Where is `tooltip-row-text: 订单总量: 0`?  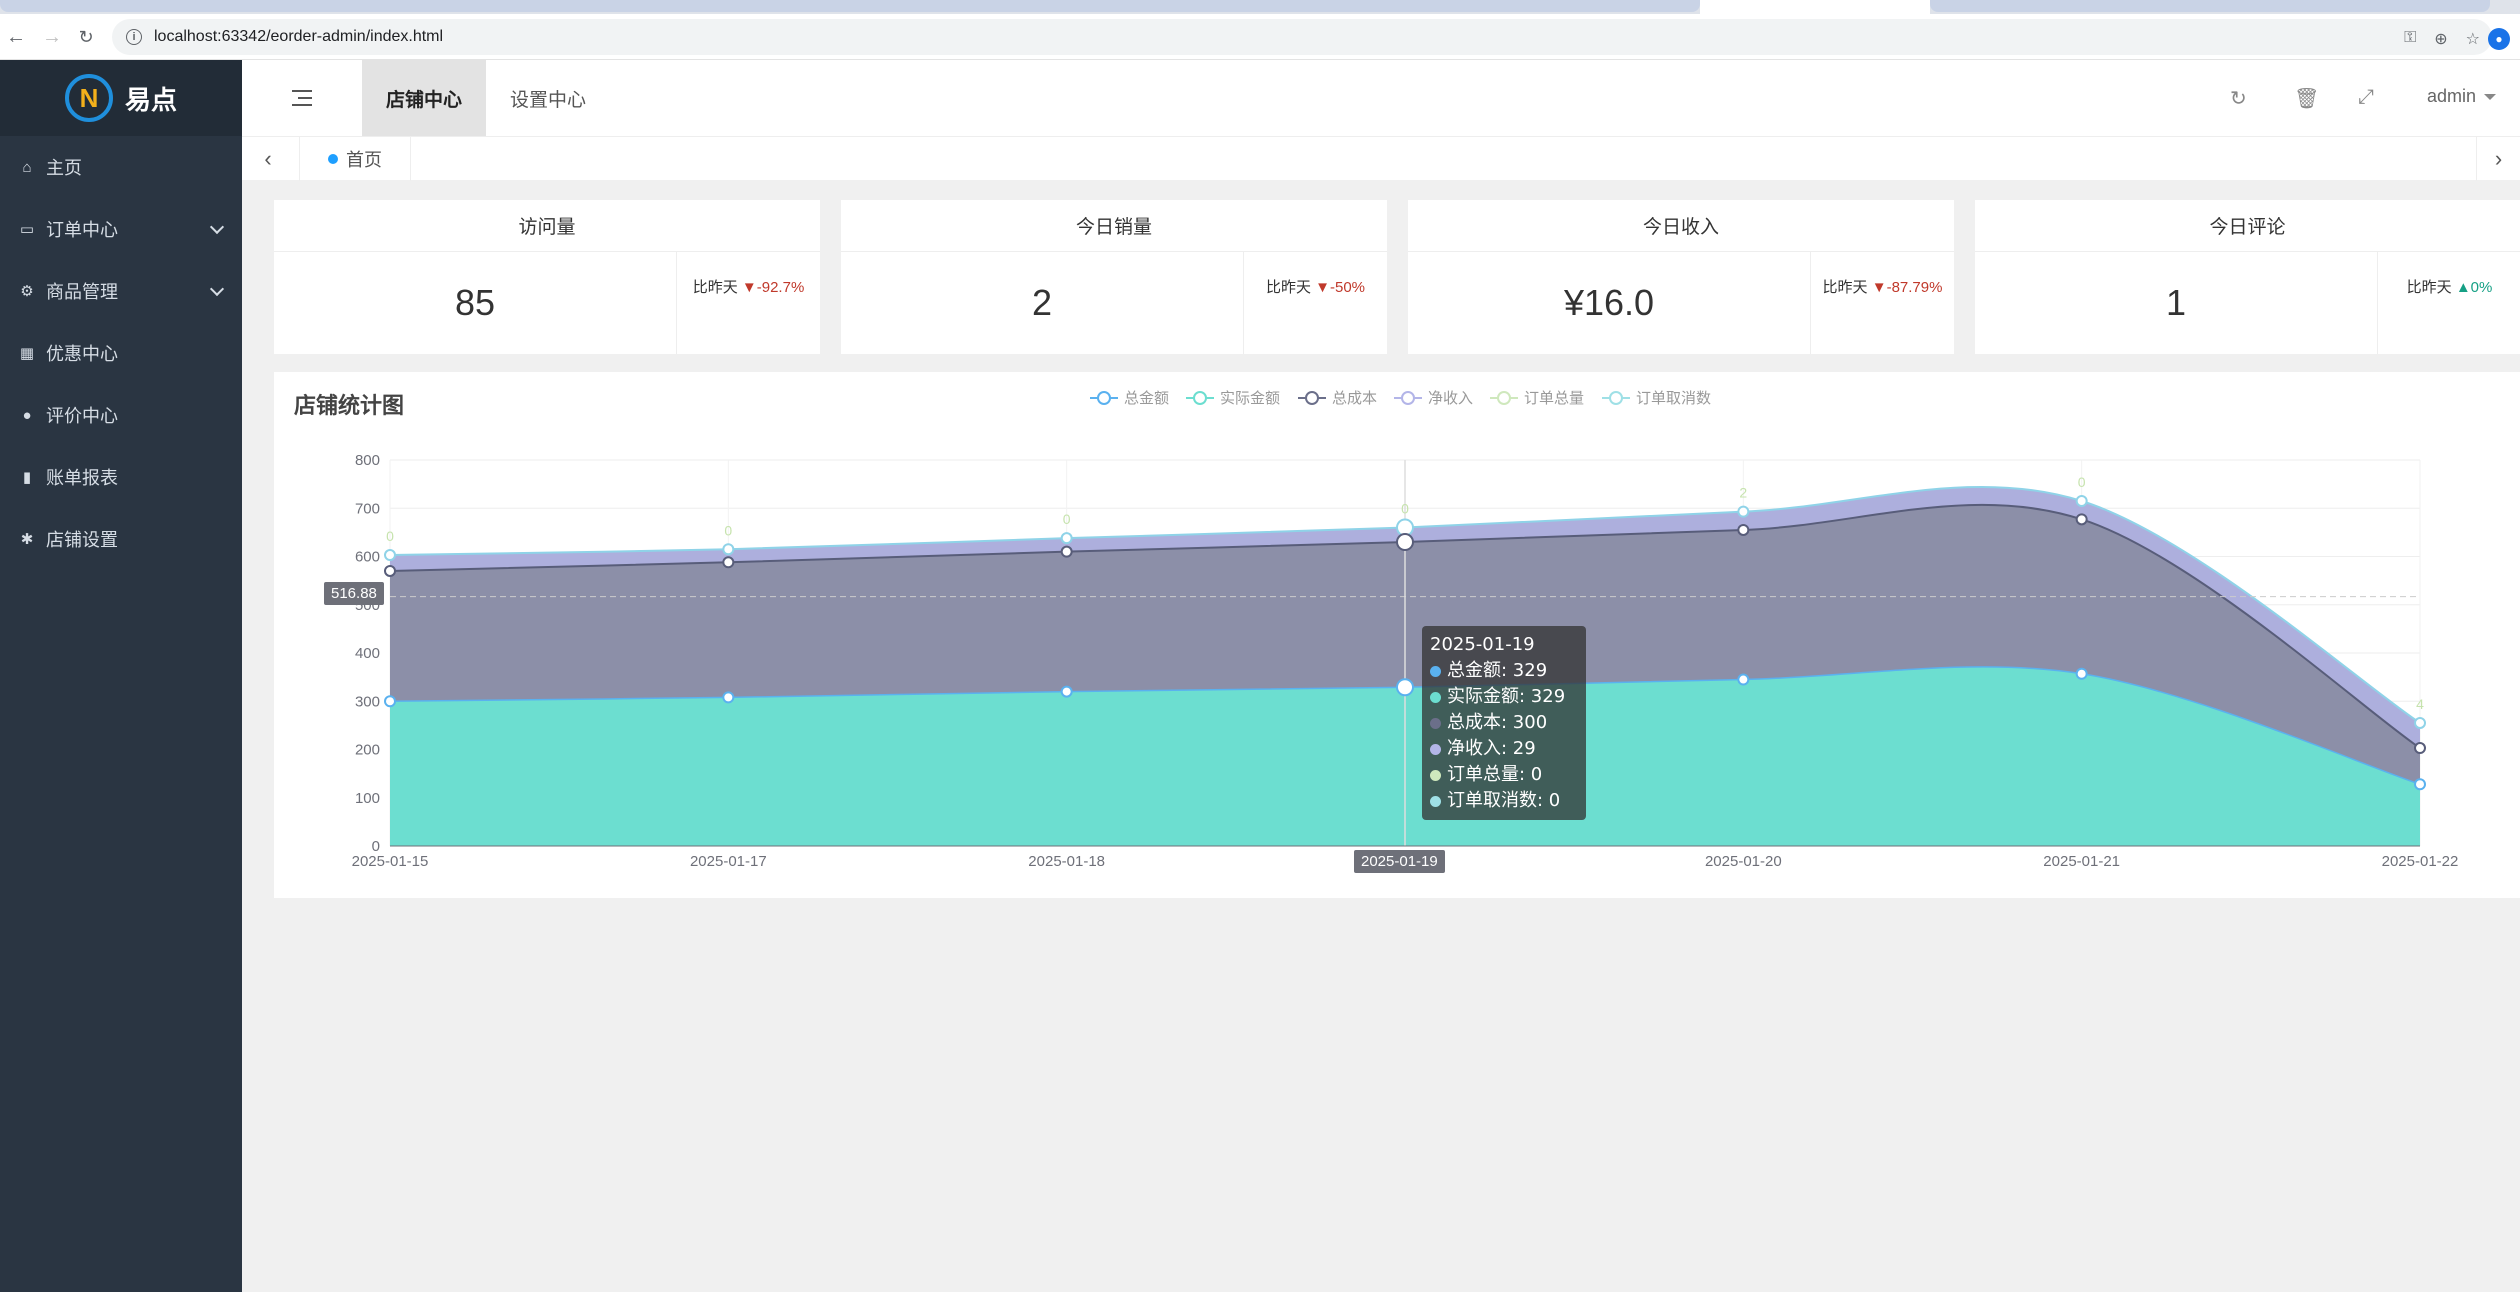
tooltip-row-text: 订单总量: 0 is located at coordinates (1495, 774).